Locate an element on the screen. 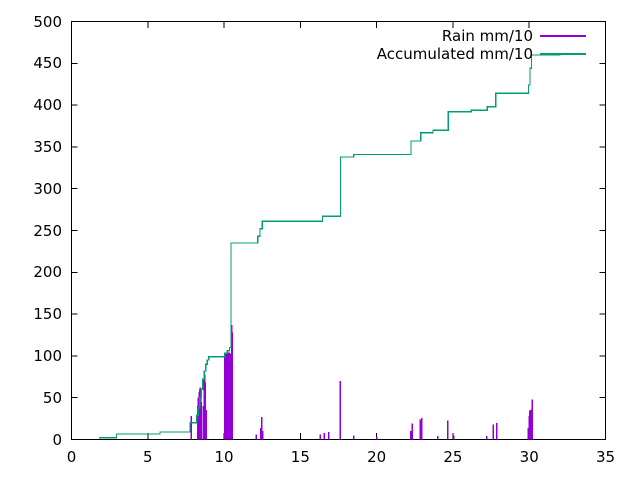  x-axis-tick-label: 25 is located at coordinates (453, 457).